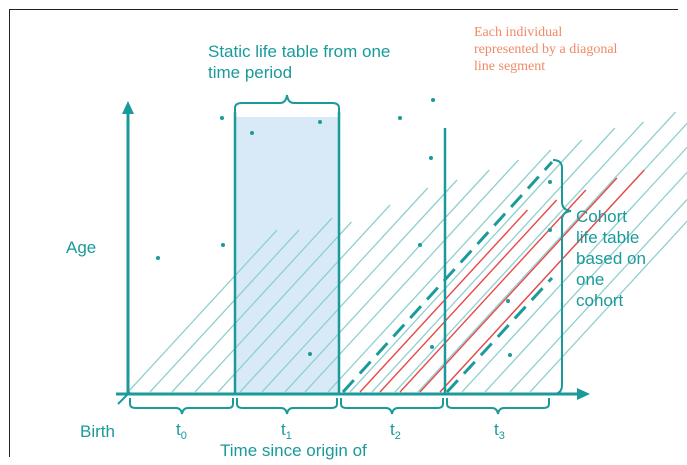  I want to click on period-label-t0: t0, so click(181, 431).